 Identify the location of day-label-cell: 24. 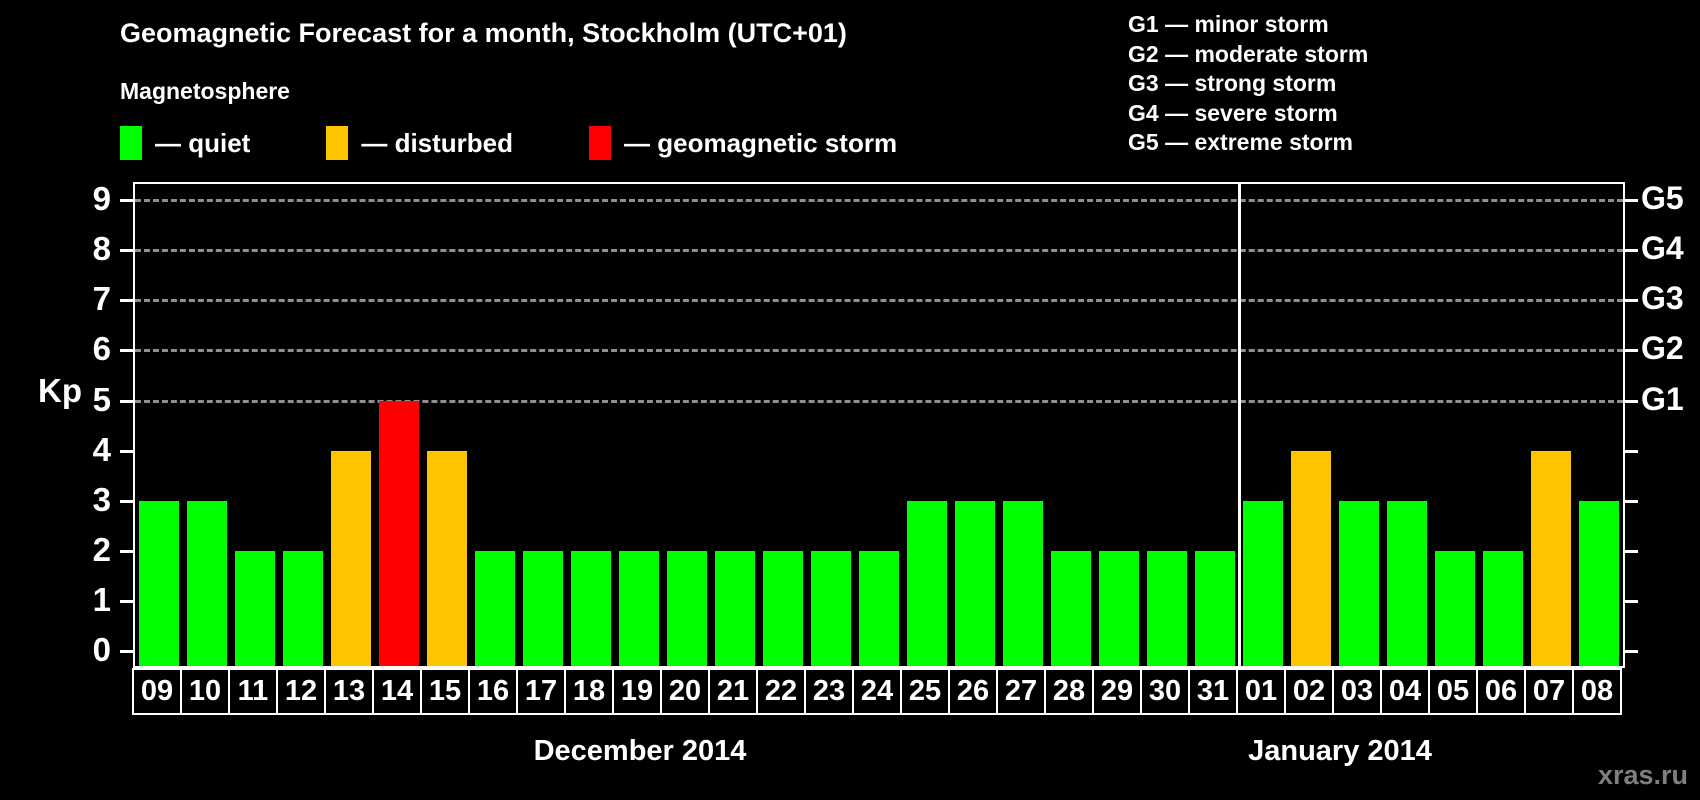
(877, 691).